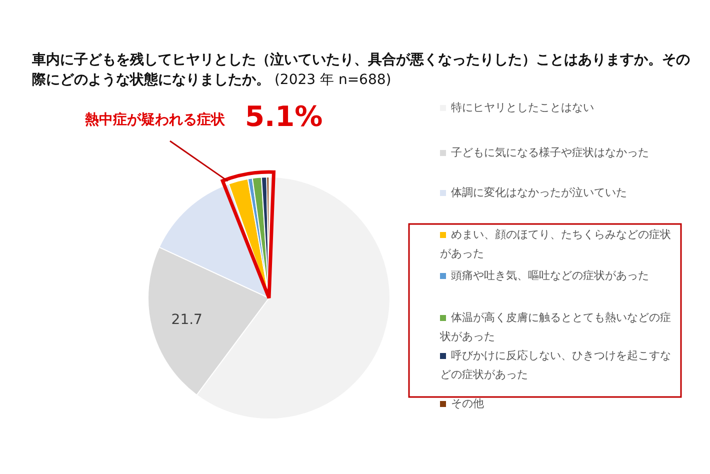 The image size is (710, 474). Describe the element at coordinates (556, 365) in the screenshot. I see `legend-label: 呼びかけに反応しない、ひきつけを起こすなどの症状があった` at that location.